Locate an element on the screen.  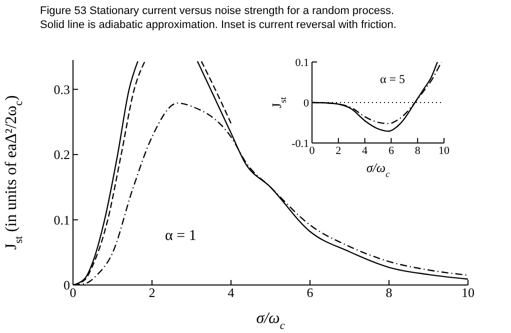
y-tick-label: 0.2 is located at coordinates (62, 154).